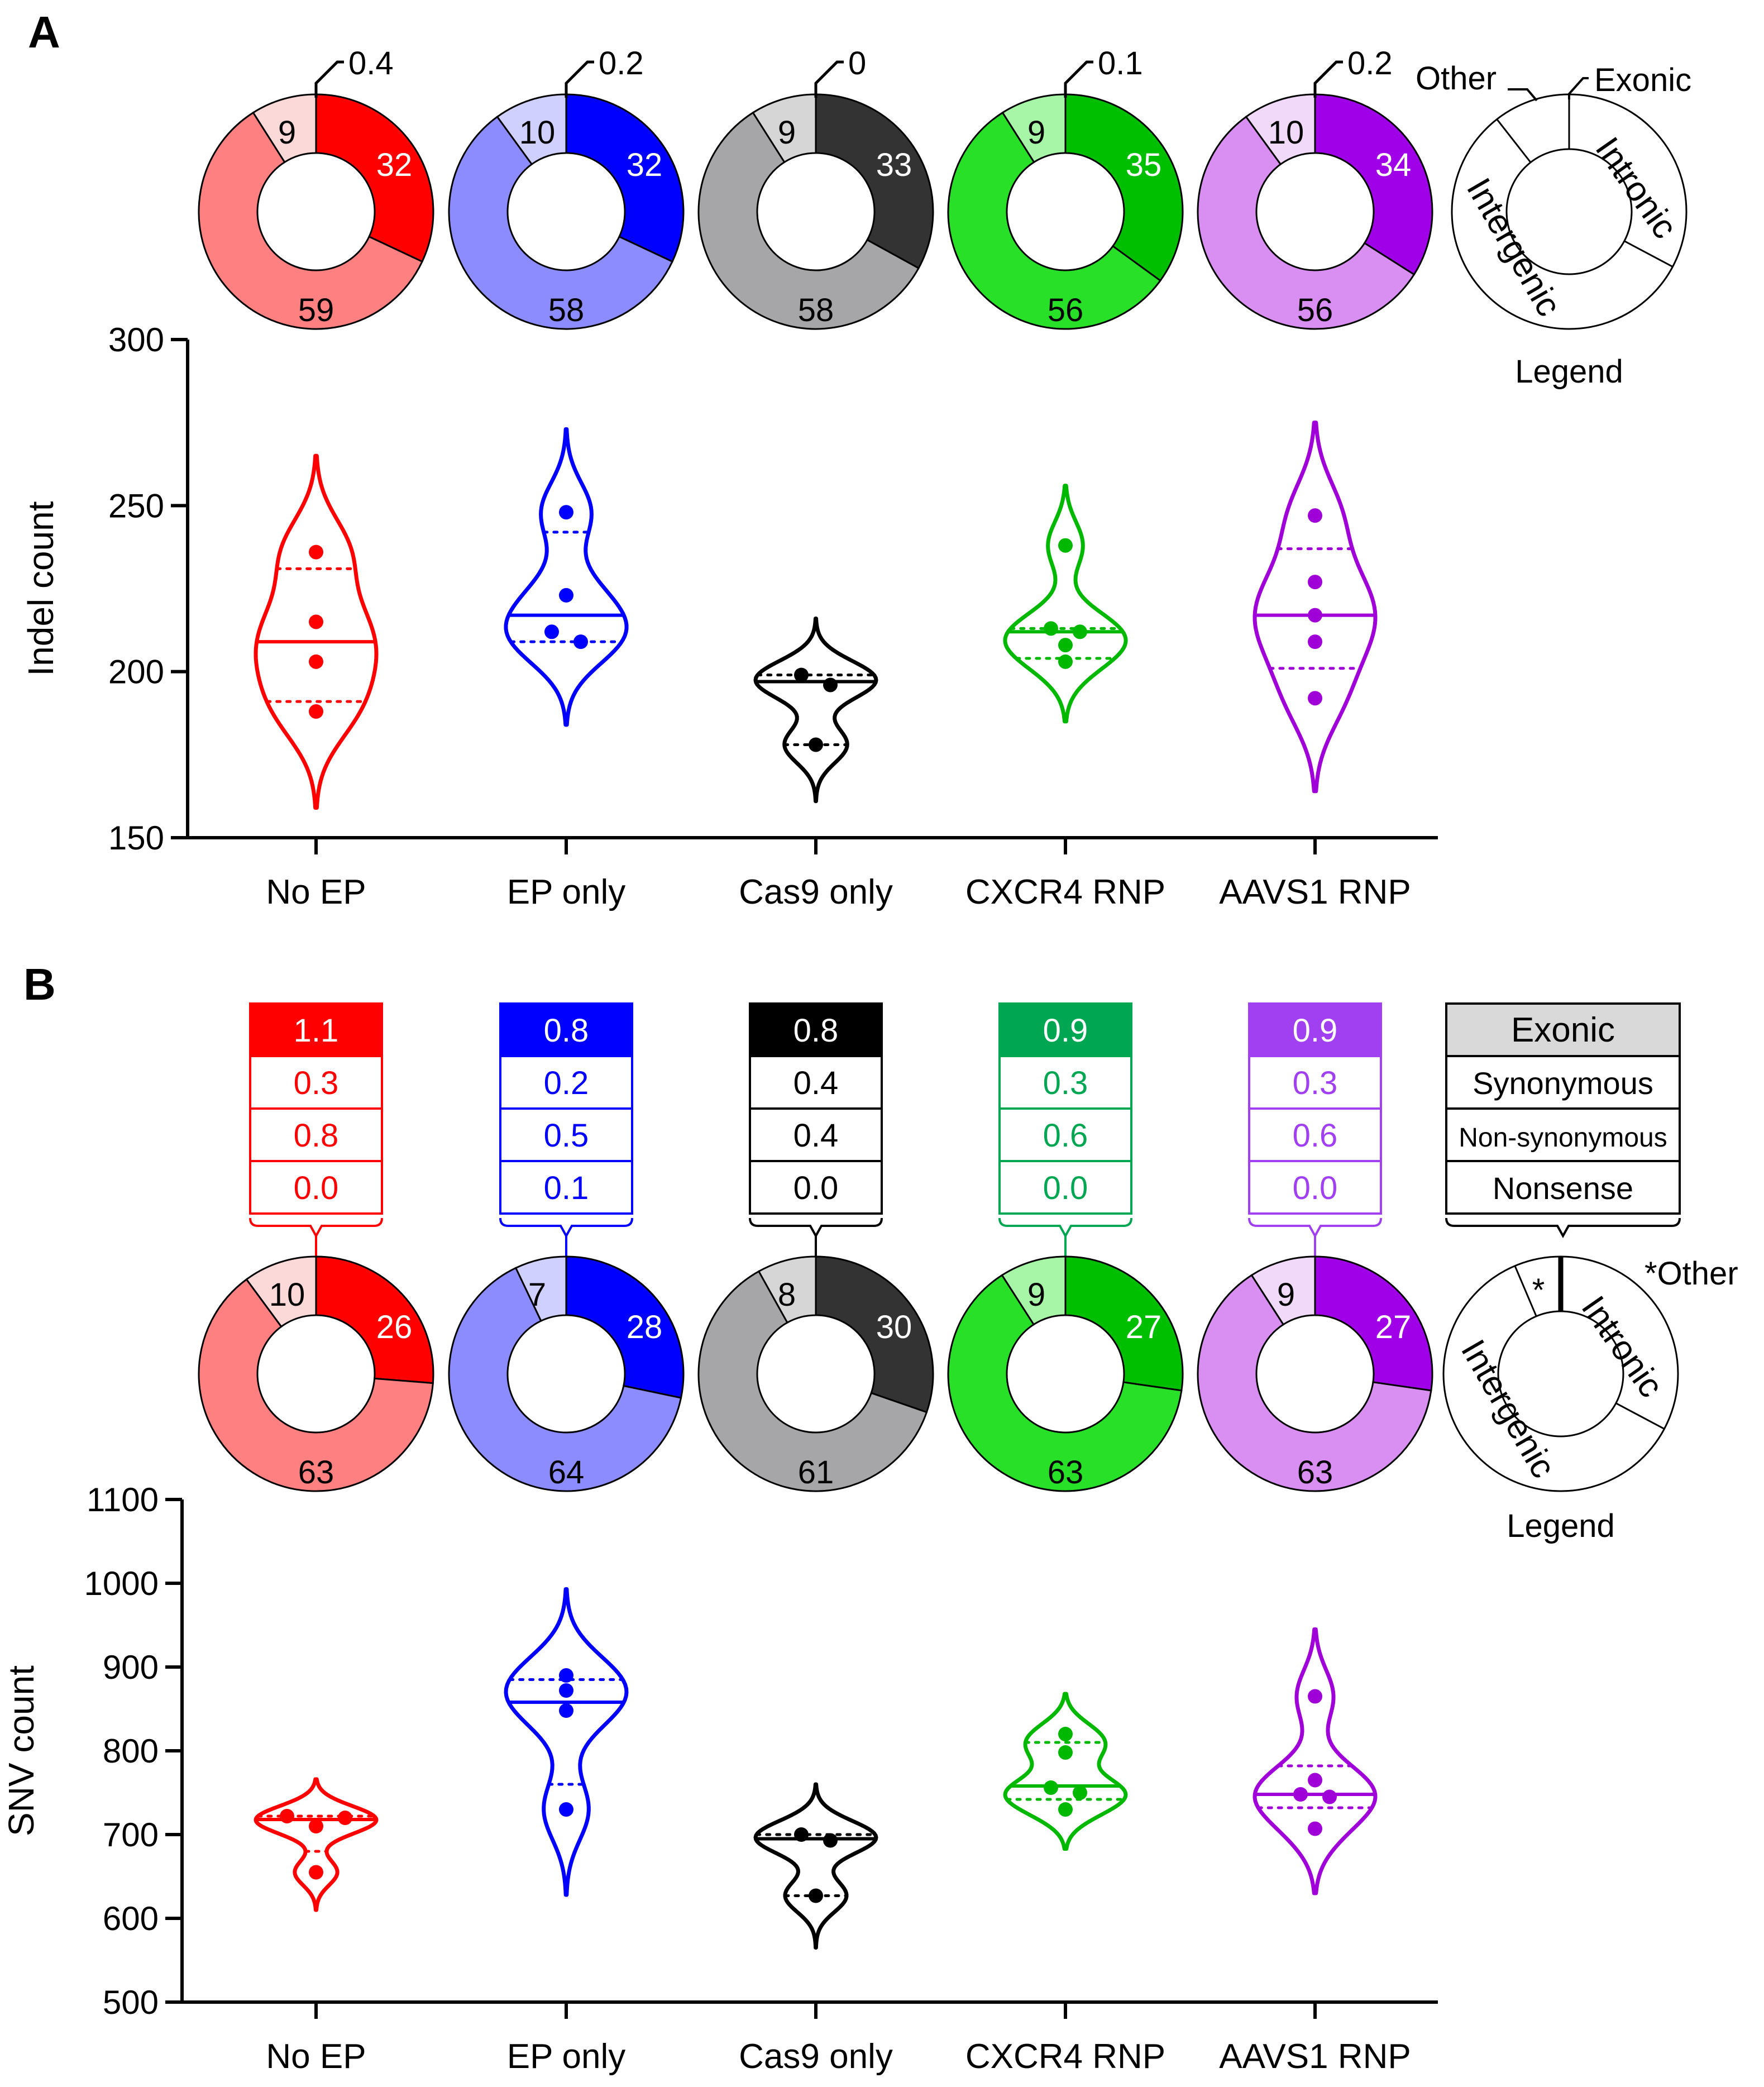 This screenshot has width=1764, height=2087. What do you see at coordinates (1066, 310) in the screenshot?
I see `panel_a-pie-3-intergenic-label: 56` at bounding box center [1066, 310].